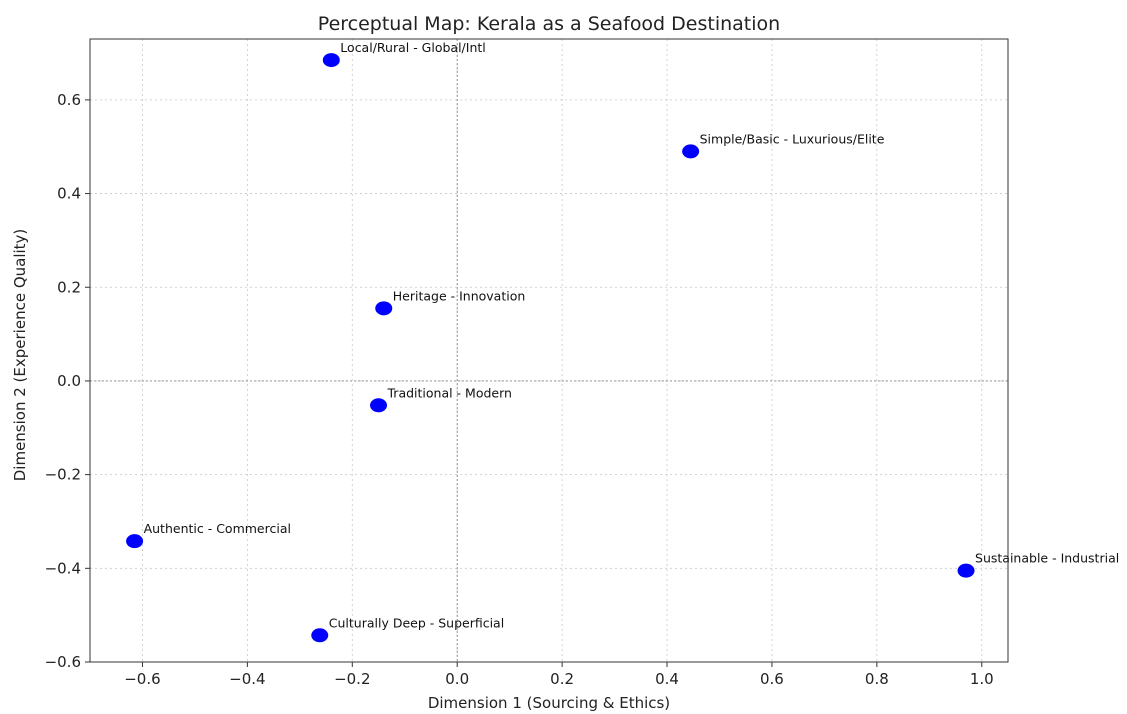 This screenshot has height=714, width=1127. Describe the element at coordinates (459, 295) in the screenshot. I see `data-point-label: Heritage - Innovation` at that location.